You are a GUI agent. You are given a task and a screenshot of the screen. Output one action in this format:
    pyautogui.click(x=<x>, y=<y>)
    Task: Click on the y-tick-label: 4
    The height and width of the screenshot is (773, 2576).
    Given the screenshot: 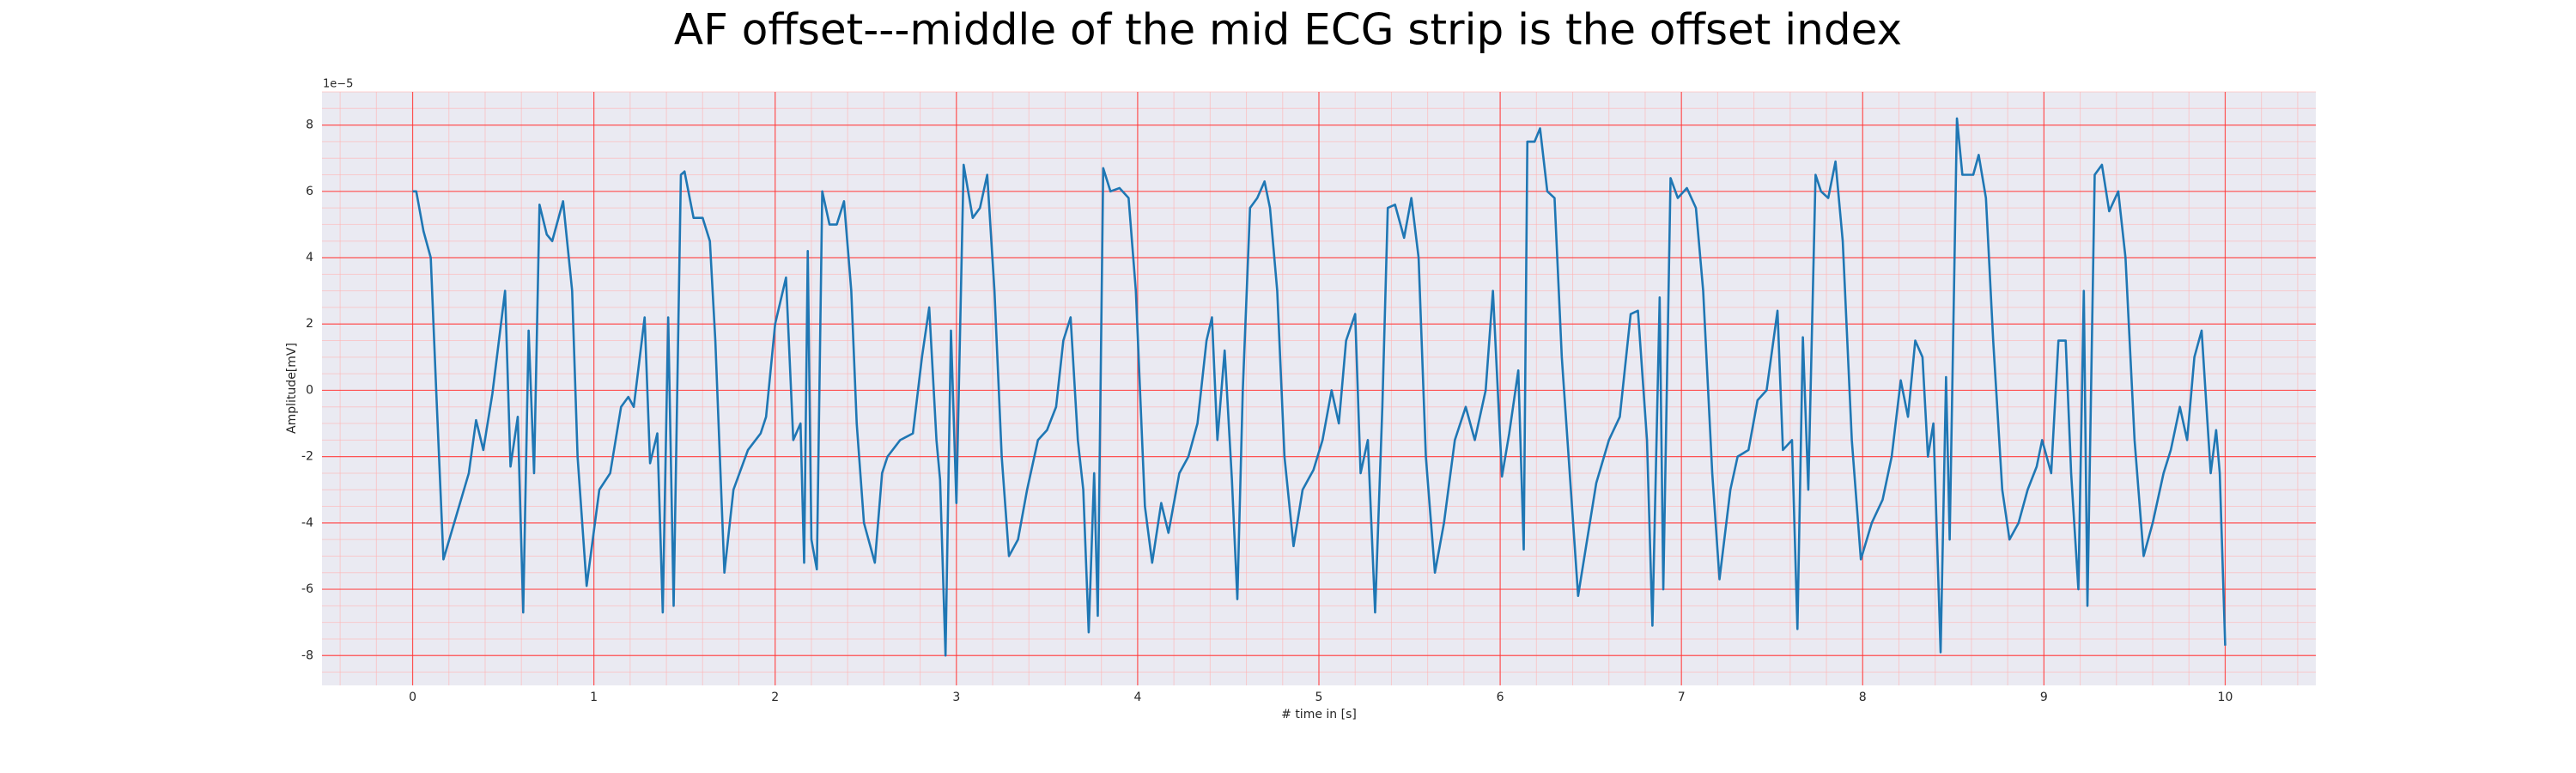 What is the action you would take?
    pyautogui.click(x=310, y=258)
    